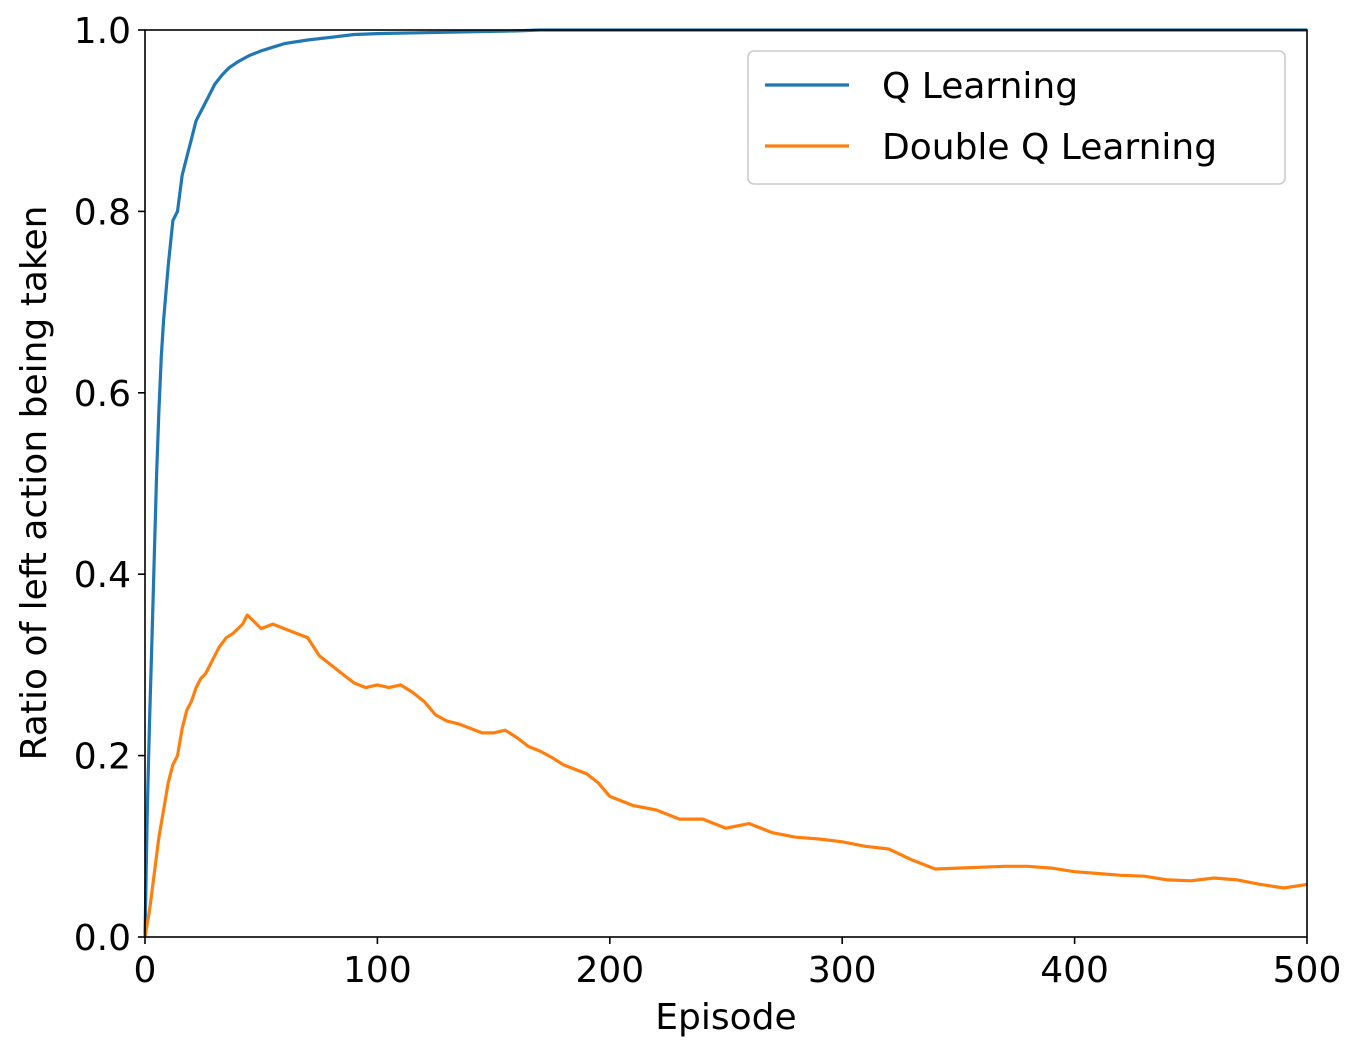 The height and width of the screenshot is (1054, 1361). Describe the element at coordinates (377, 970) in the screenshot. I see `x-tick-label: 100` at that location.